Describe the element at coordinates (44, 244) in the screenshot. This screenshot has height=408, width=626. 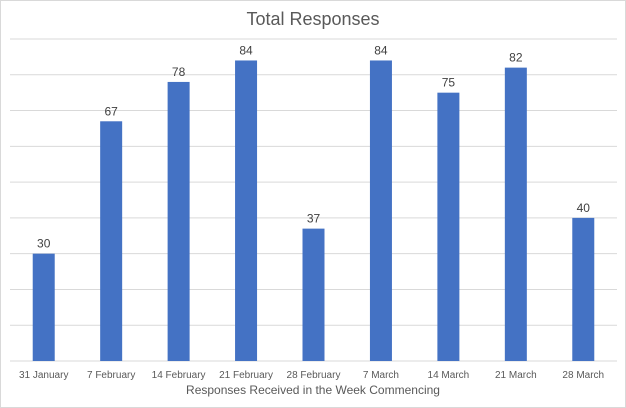
I see `data-label: 30` at that location.